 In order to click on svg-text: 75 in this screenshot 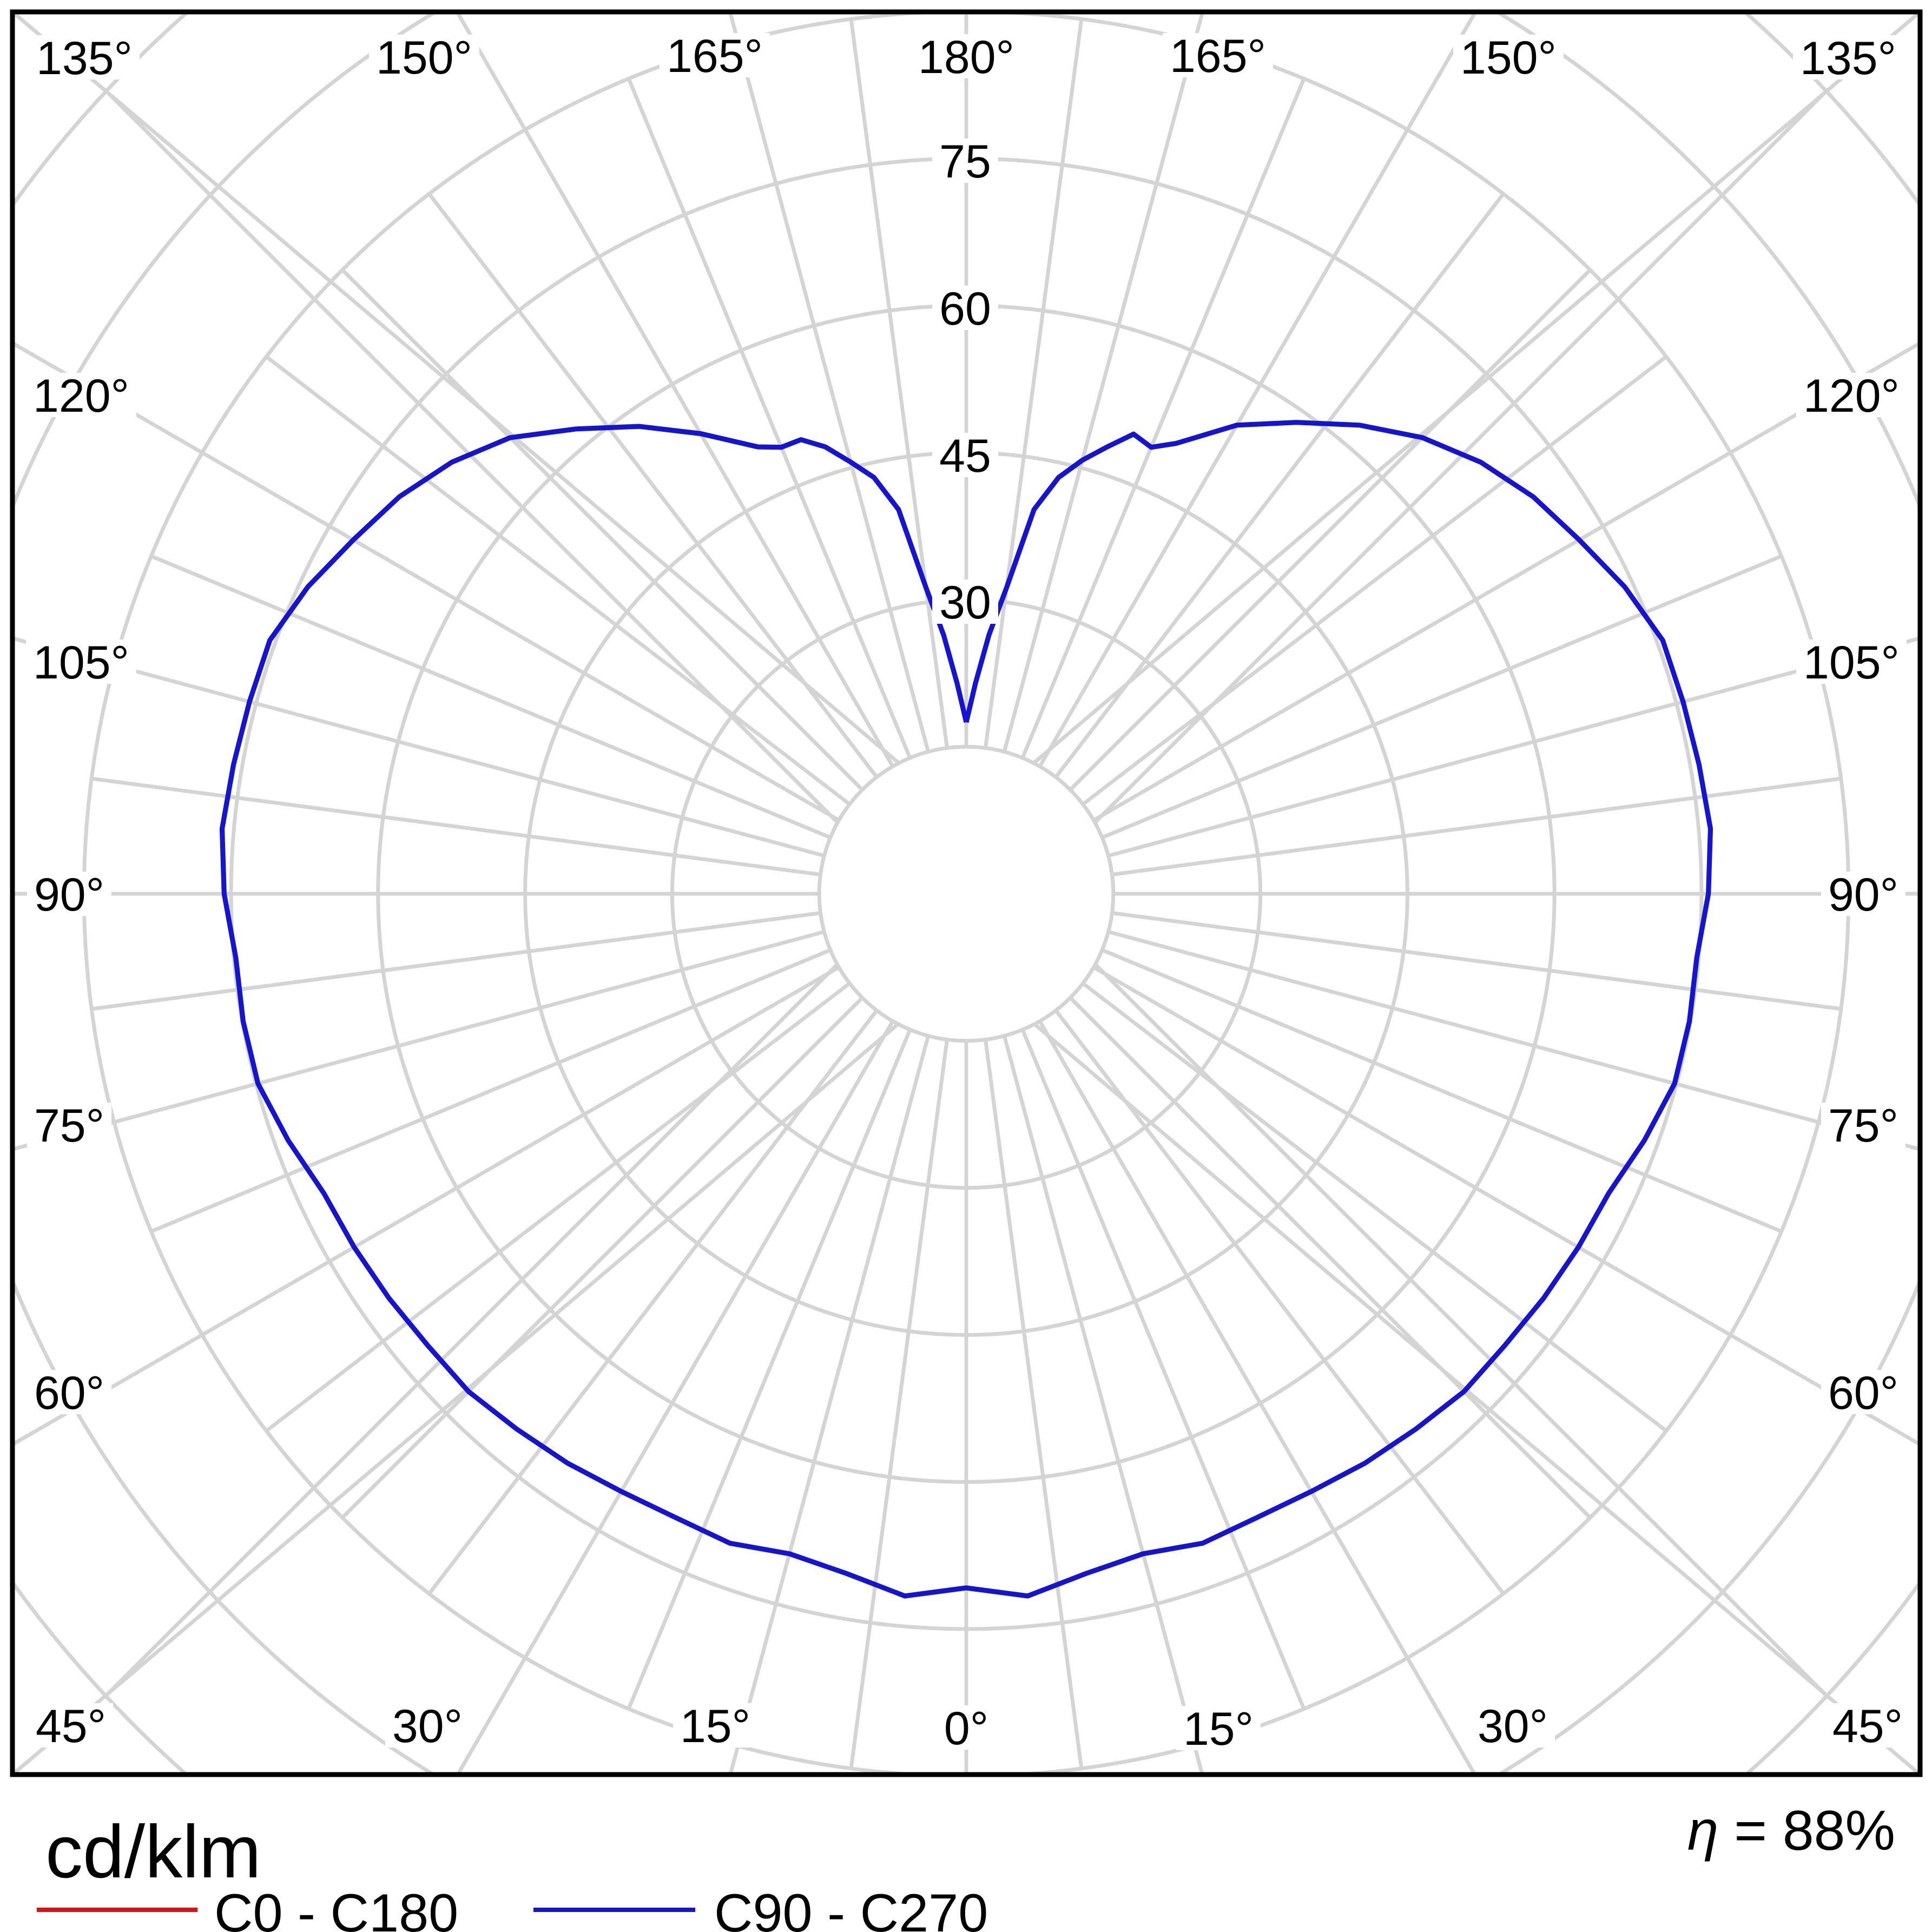, I will do `click(965, 162)`.